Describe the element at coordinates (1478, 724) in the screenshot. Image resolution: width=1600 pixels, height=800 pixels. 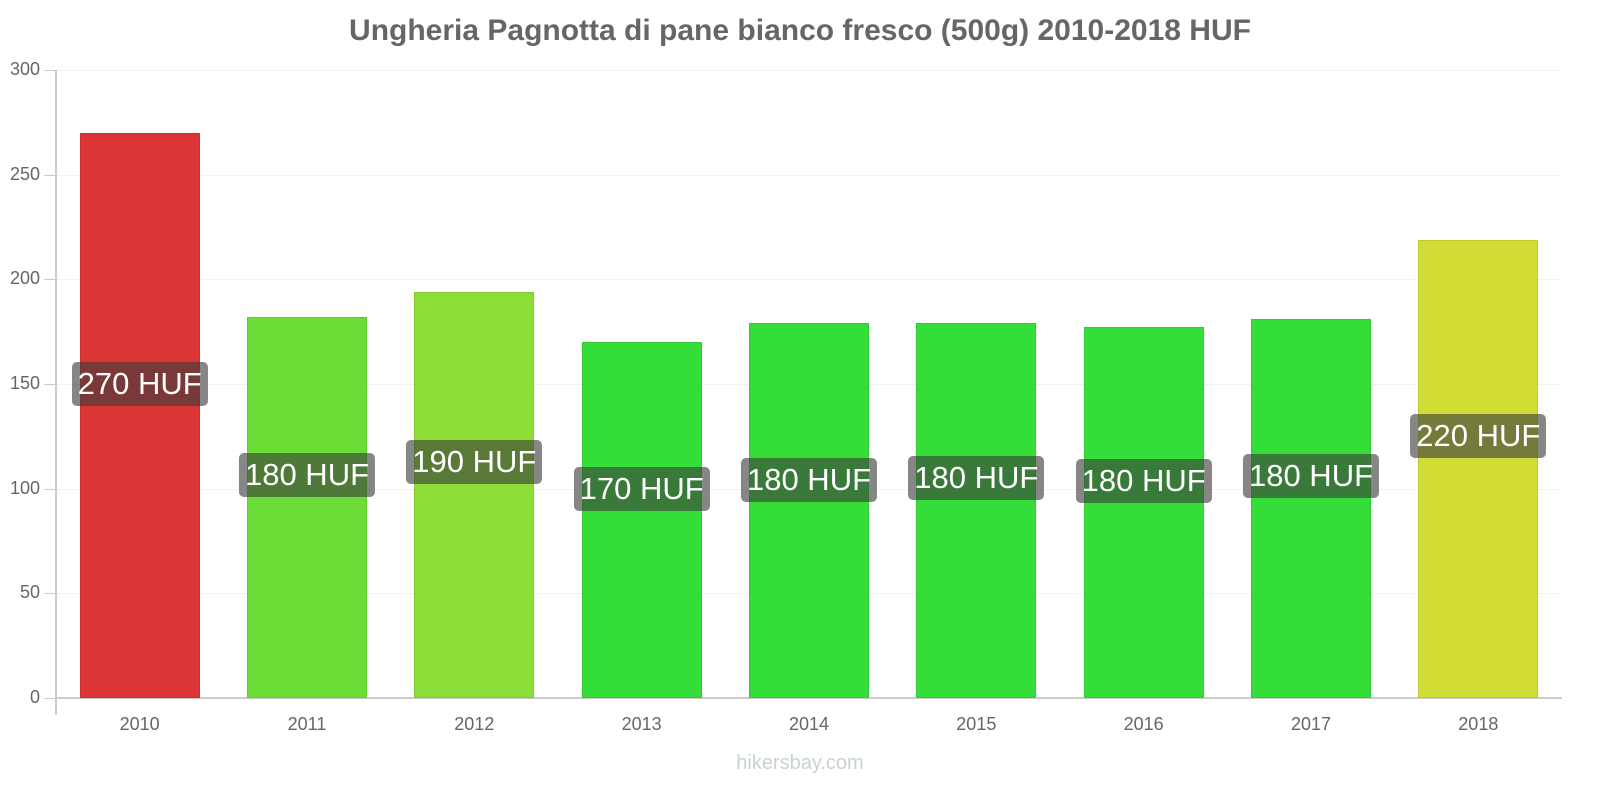
I see `x-tick-label: 2018` at that location.